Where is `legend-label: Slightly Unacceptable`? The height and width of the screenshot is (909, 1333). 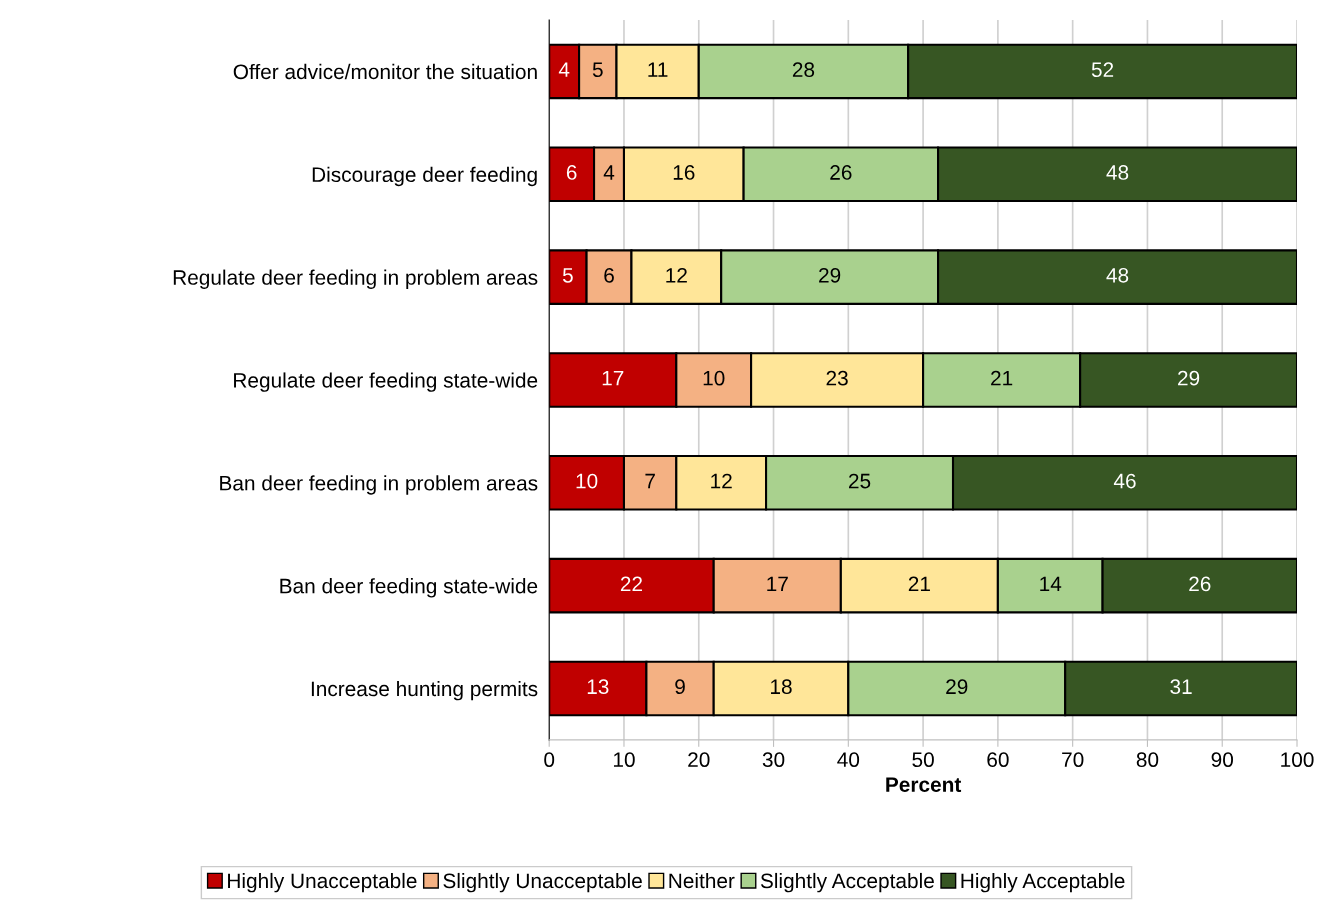
legend-label: Slightly Unacceptable is located at coordinates (542, 882).